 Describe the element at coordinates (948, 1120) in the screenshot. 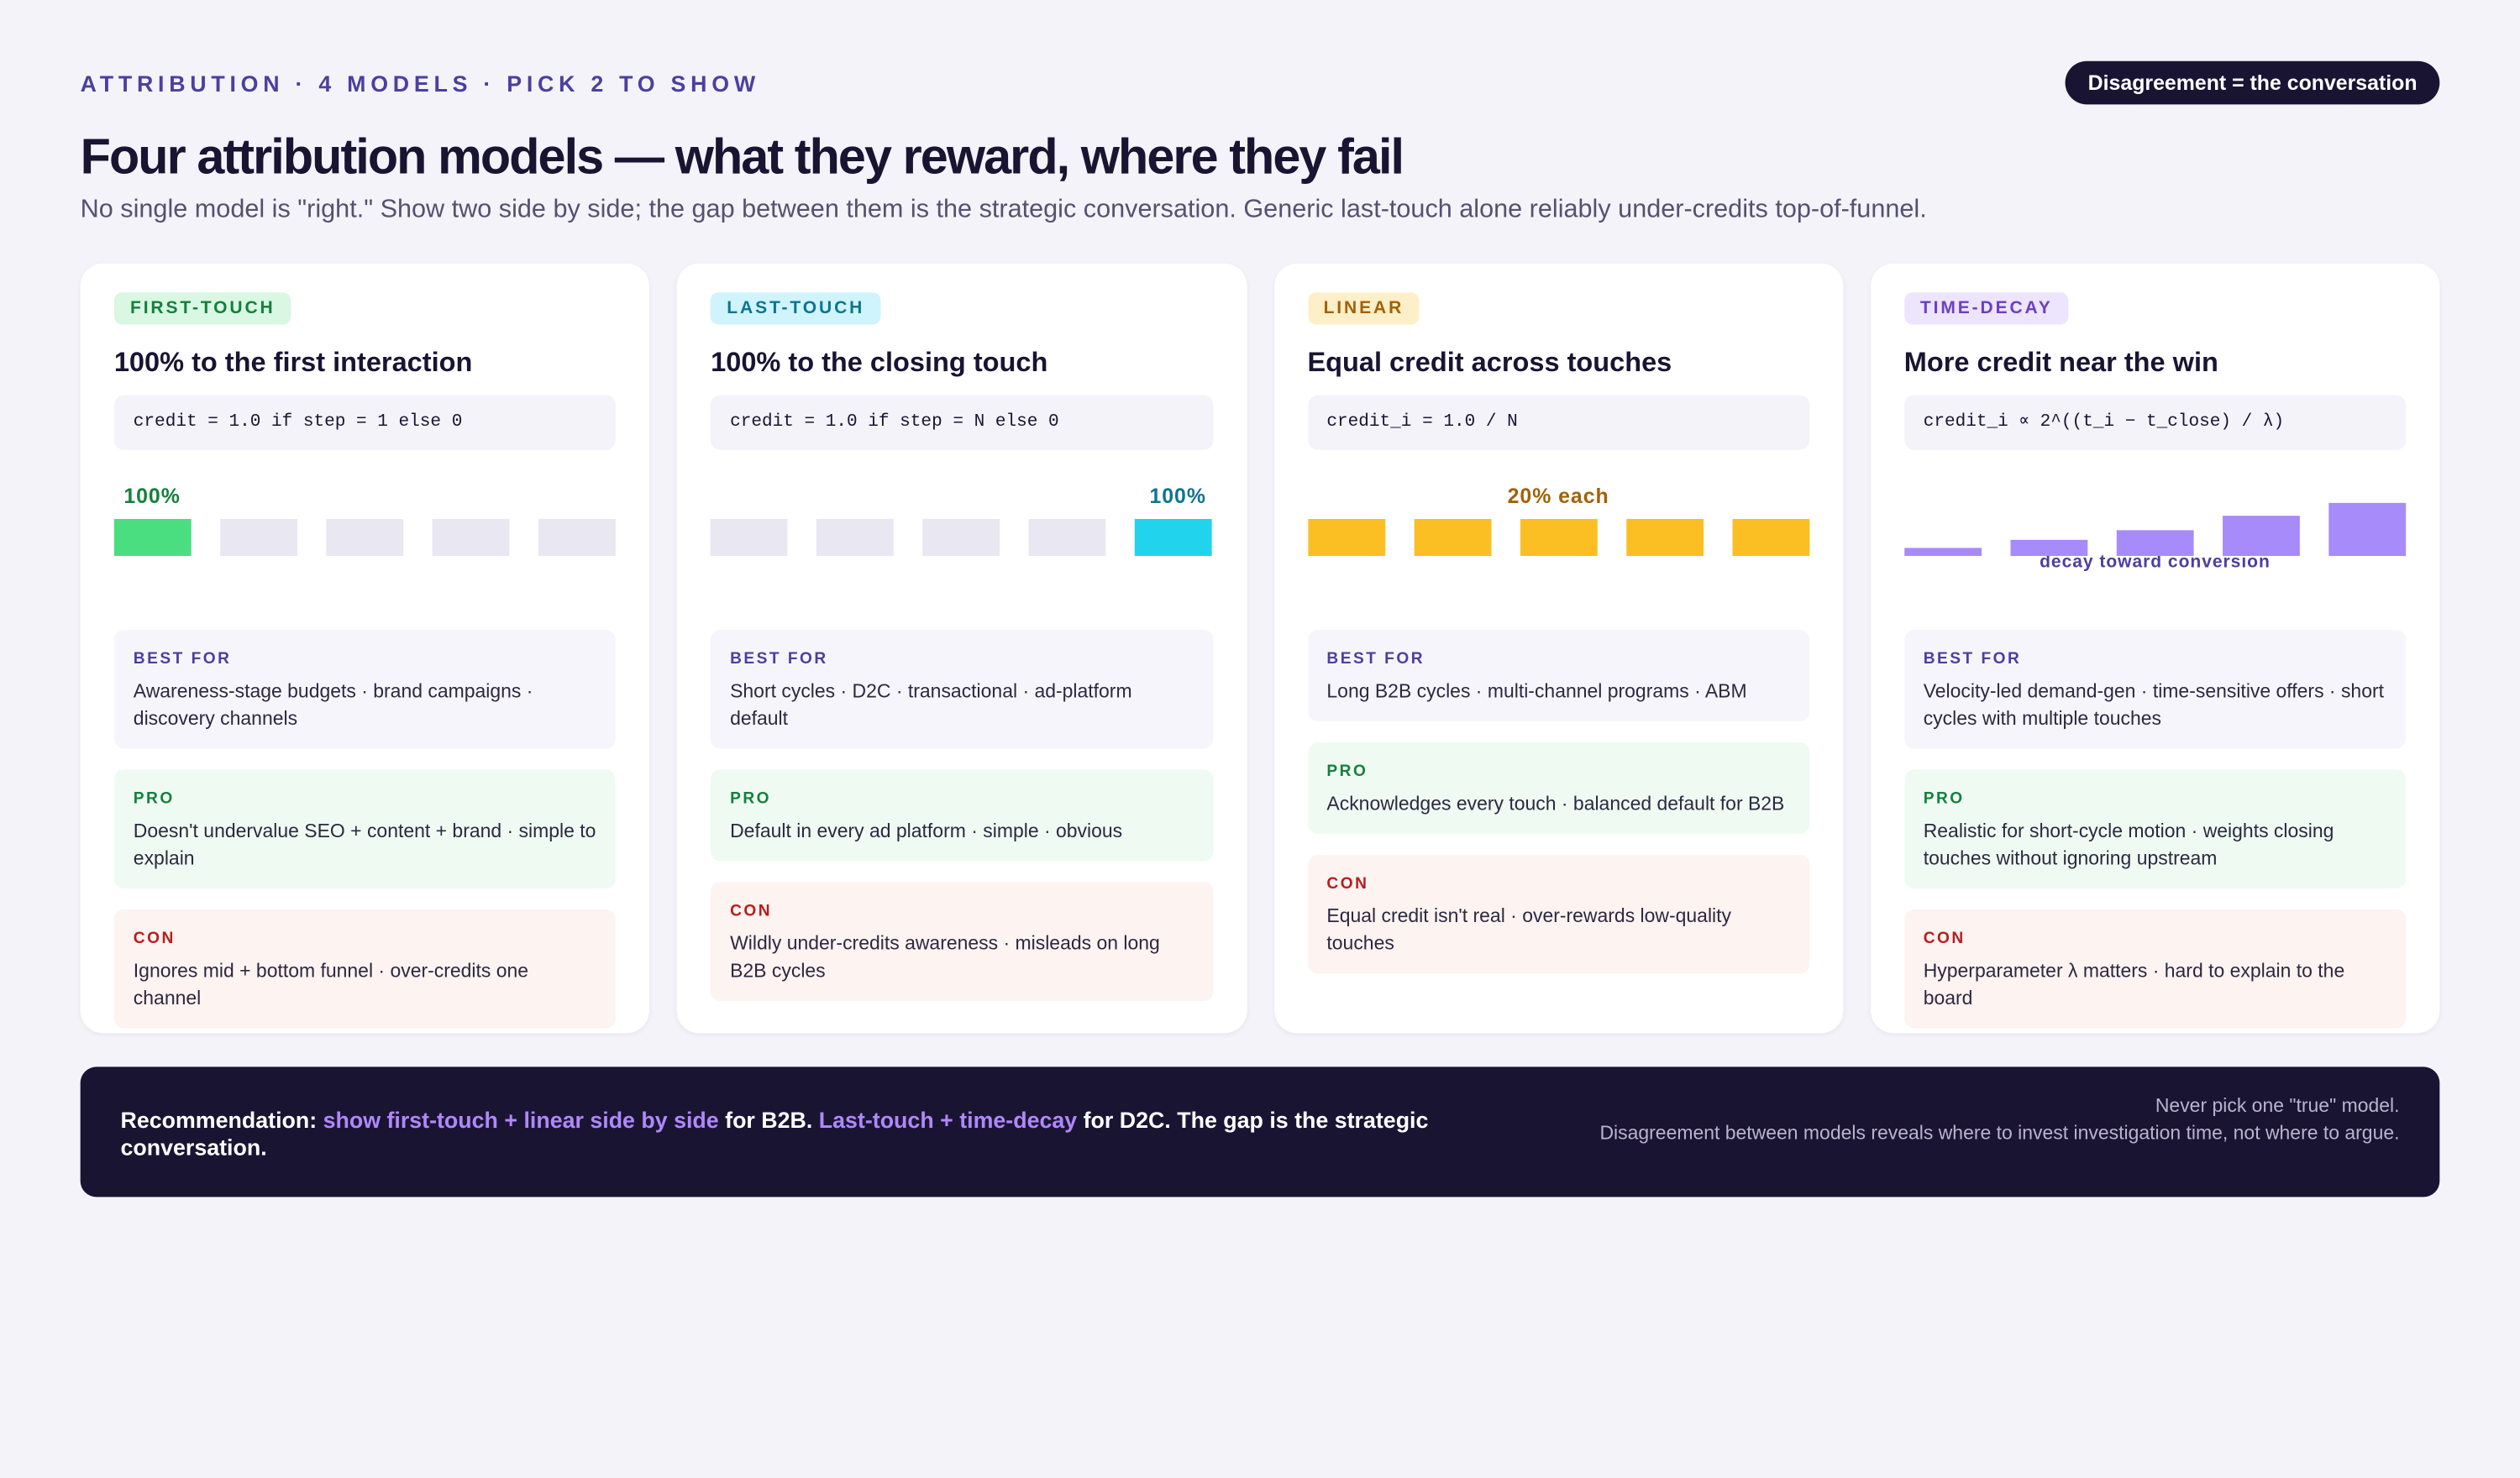

I see `rec-highlight: Last-touch + time-decay` at that location.